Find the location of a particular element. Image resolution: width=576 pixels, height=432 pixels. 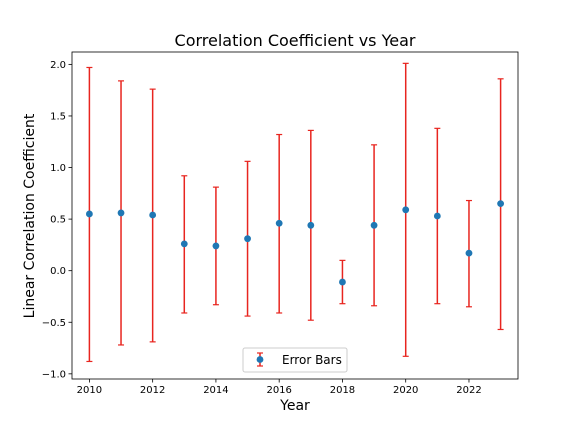

legend: Error Bars is located at coordinates (295, 360).